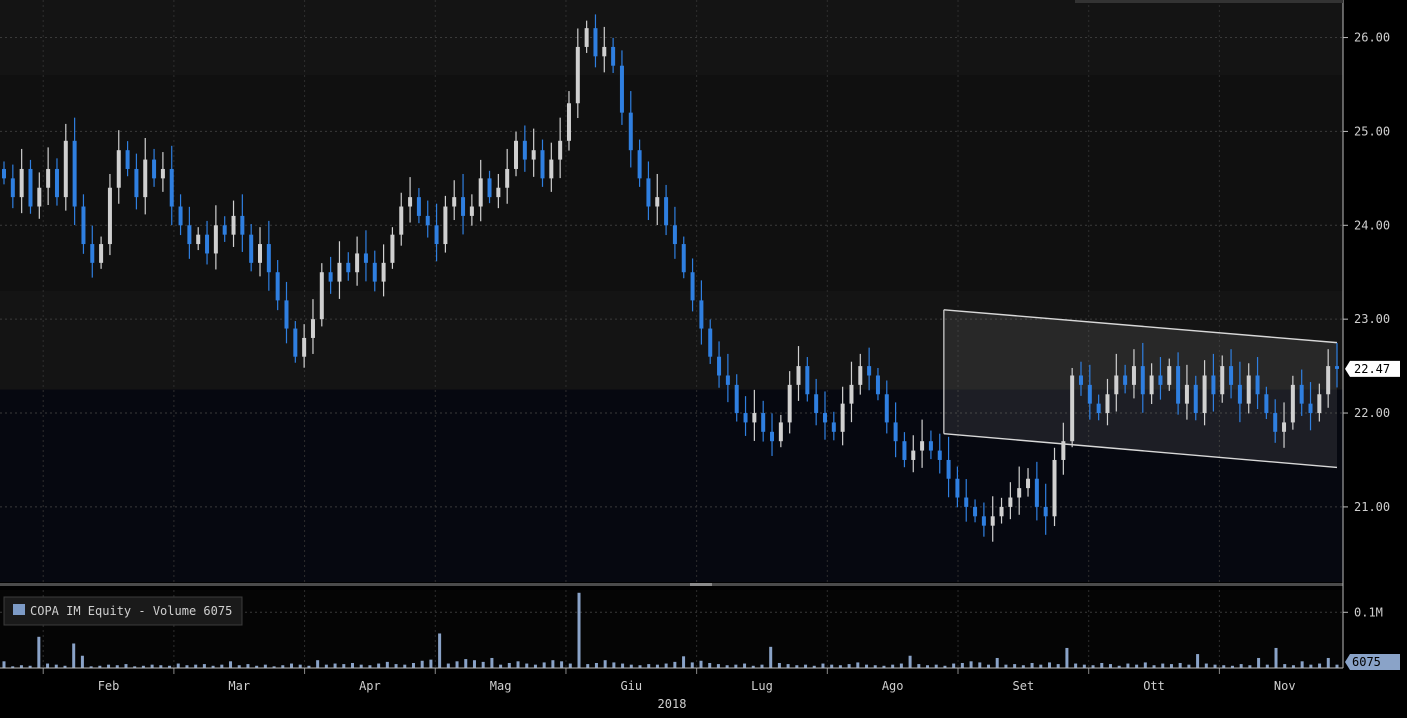  Describe the element at coordinates (1372, 225) in the screenshot. I see `y-tick-label: 24.00` at that location.